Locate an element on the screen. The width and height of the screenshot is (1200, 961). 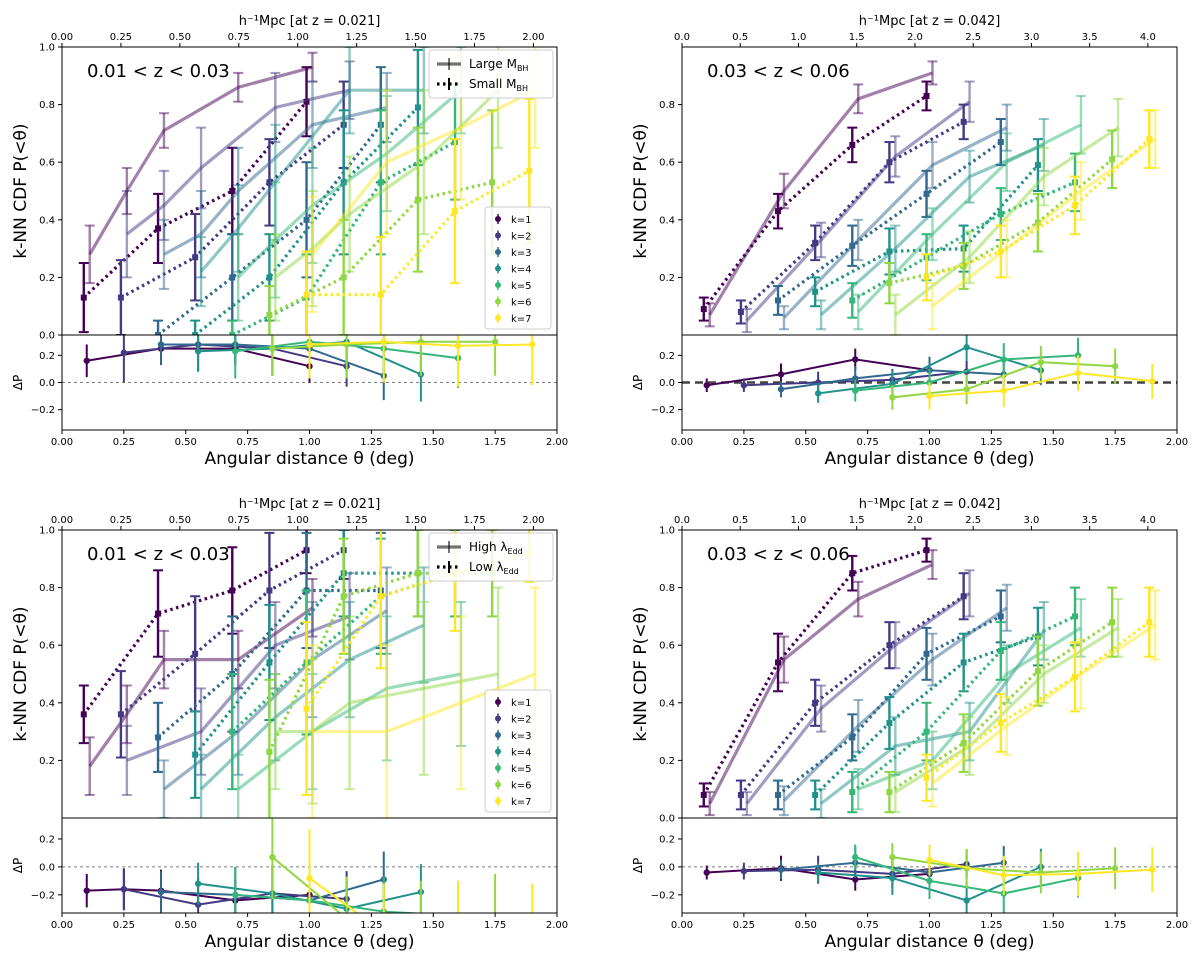
series-k4-dotted-line is located at coordinates (926, 716).